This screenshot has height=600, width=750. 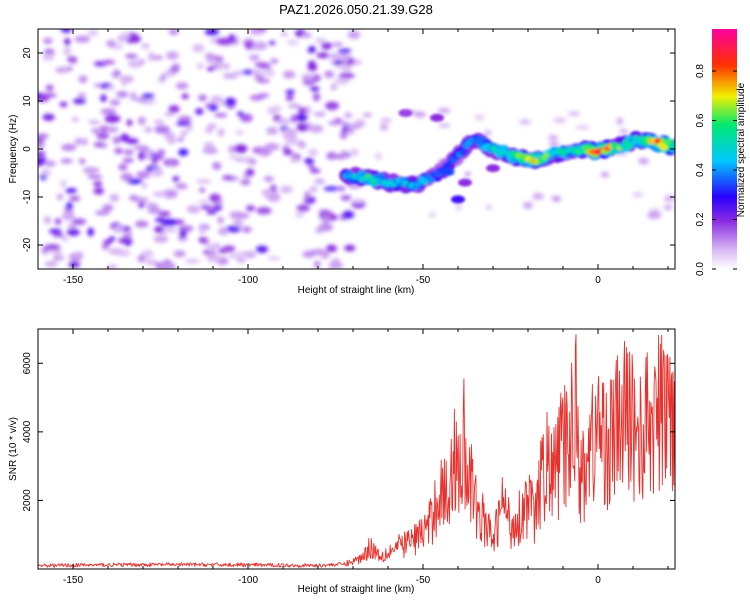 I want to click on colorbar-label: Normalized spectral amplitude, so click(x=741, y=149).